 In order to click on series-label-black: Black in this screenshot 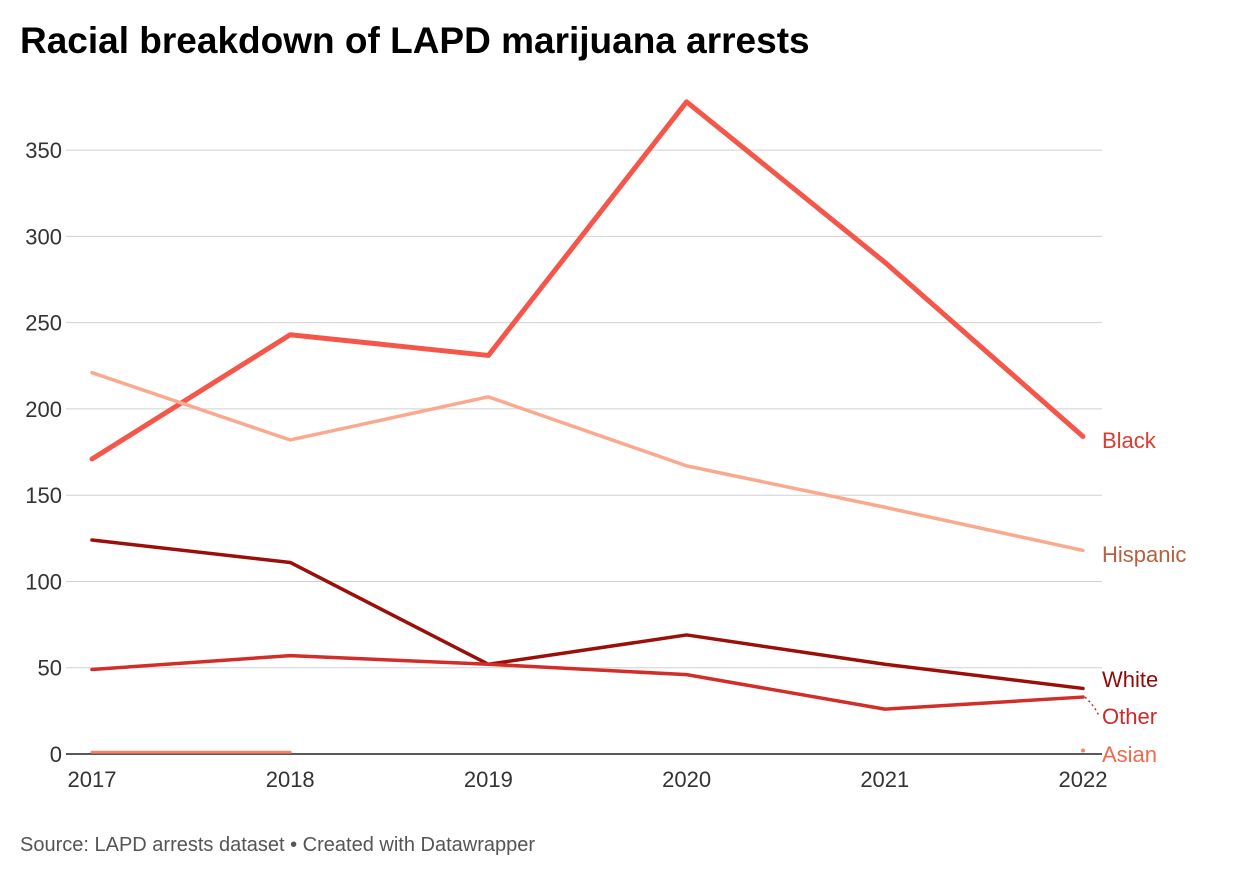, I will do `click(1129, 440)`.